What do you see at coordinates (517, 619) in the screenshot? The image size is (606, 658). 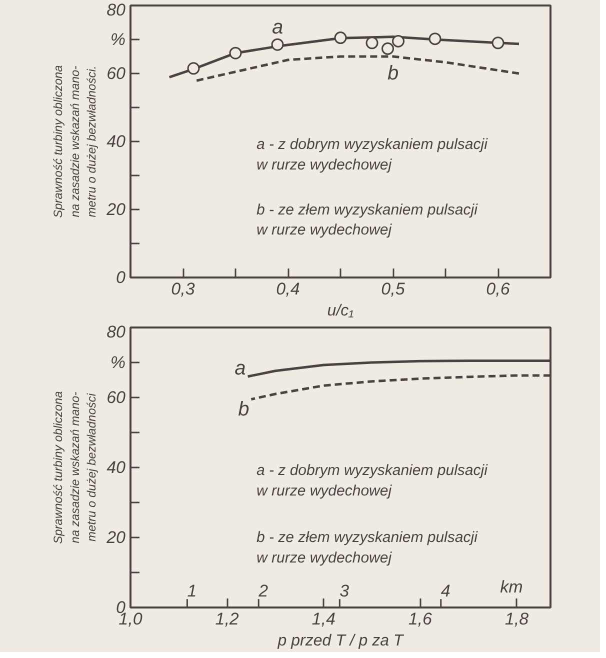 I see `x-tick-label: 1,8` at bounding box center [517, 619].